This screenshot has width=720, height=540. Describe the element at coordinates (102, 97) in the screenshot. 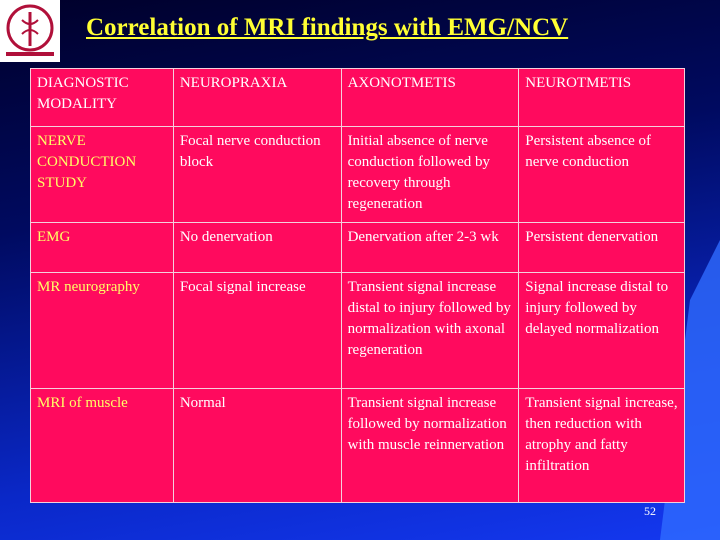

I see `header-cell: DIAGNOSTIC MODALITY` at that location.